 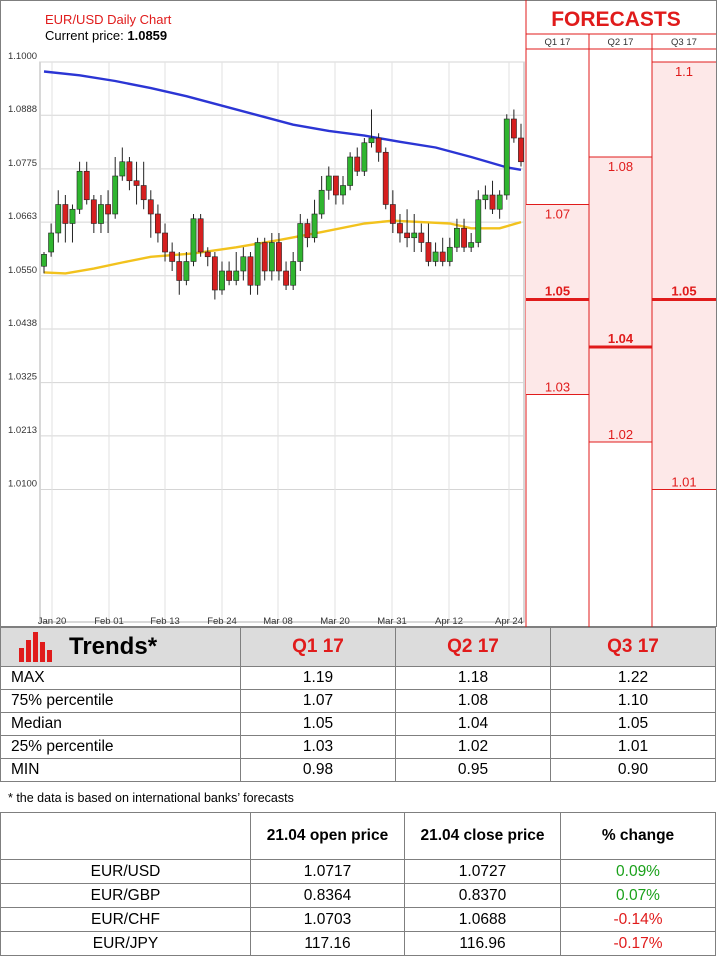 I want to click on trends-row-max: MAX 1.19 1.18 1.22, so click(x=358, y=678).